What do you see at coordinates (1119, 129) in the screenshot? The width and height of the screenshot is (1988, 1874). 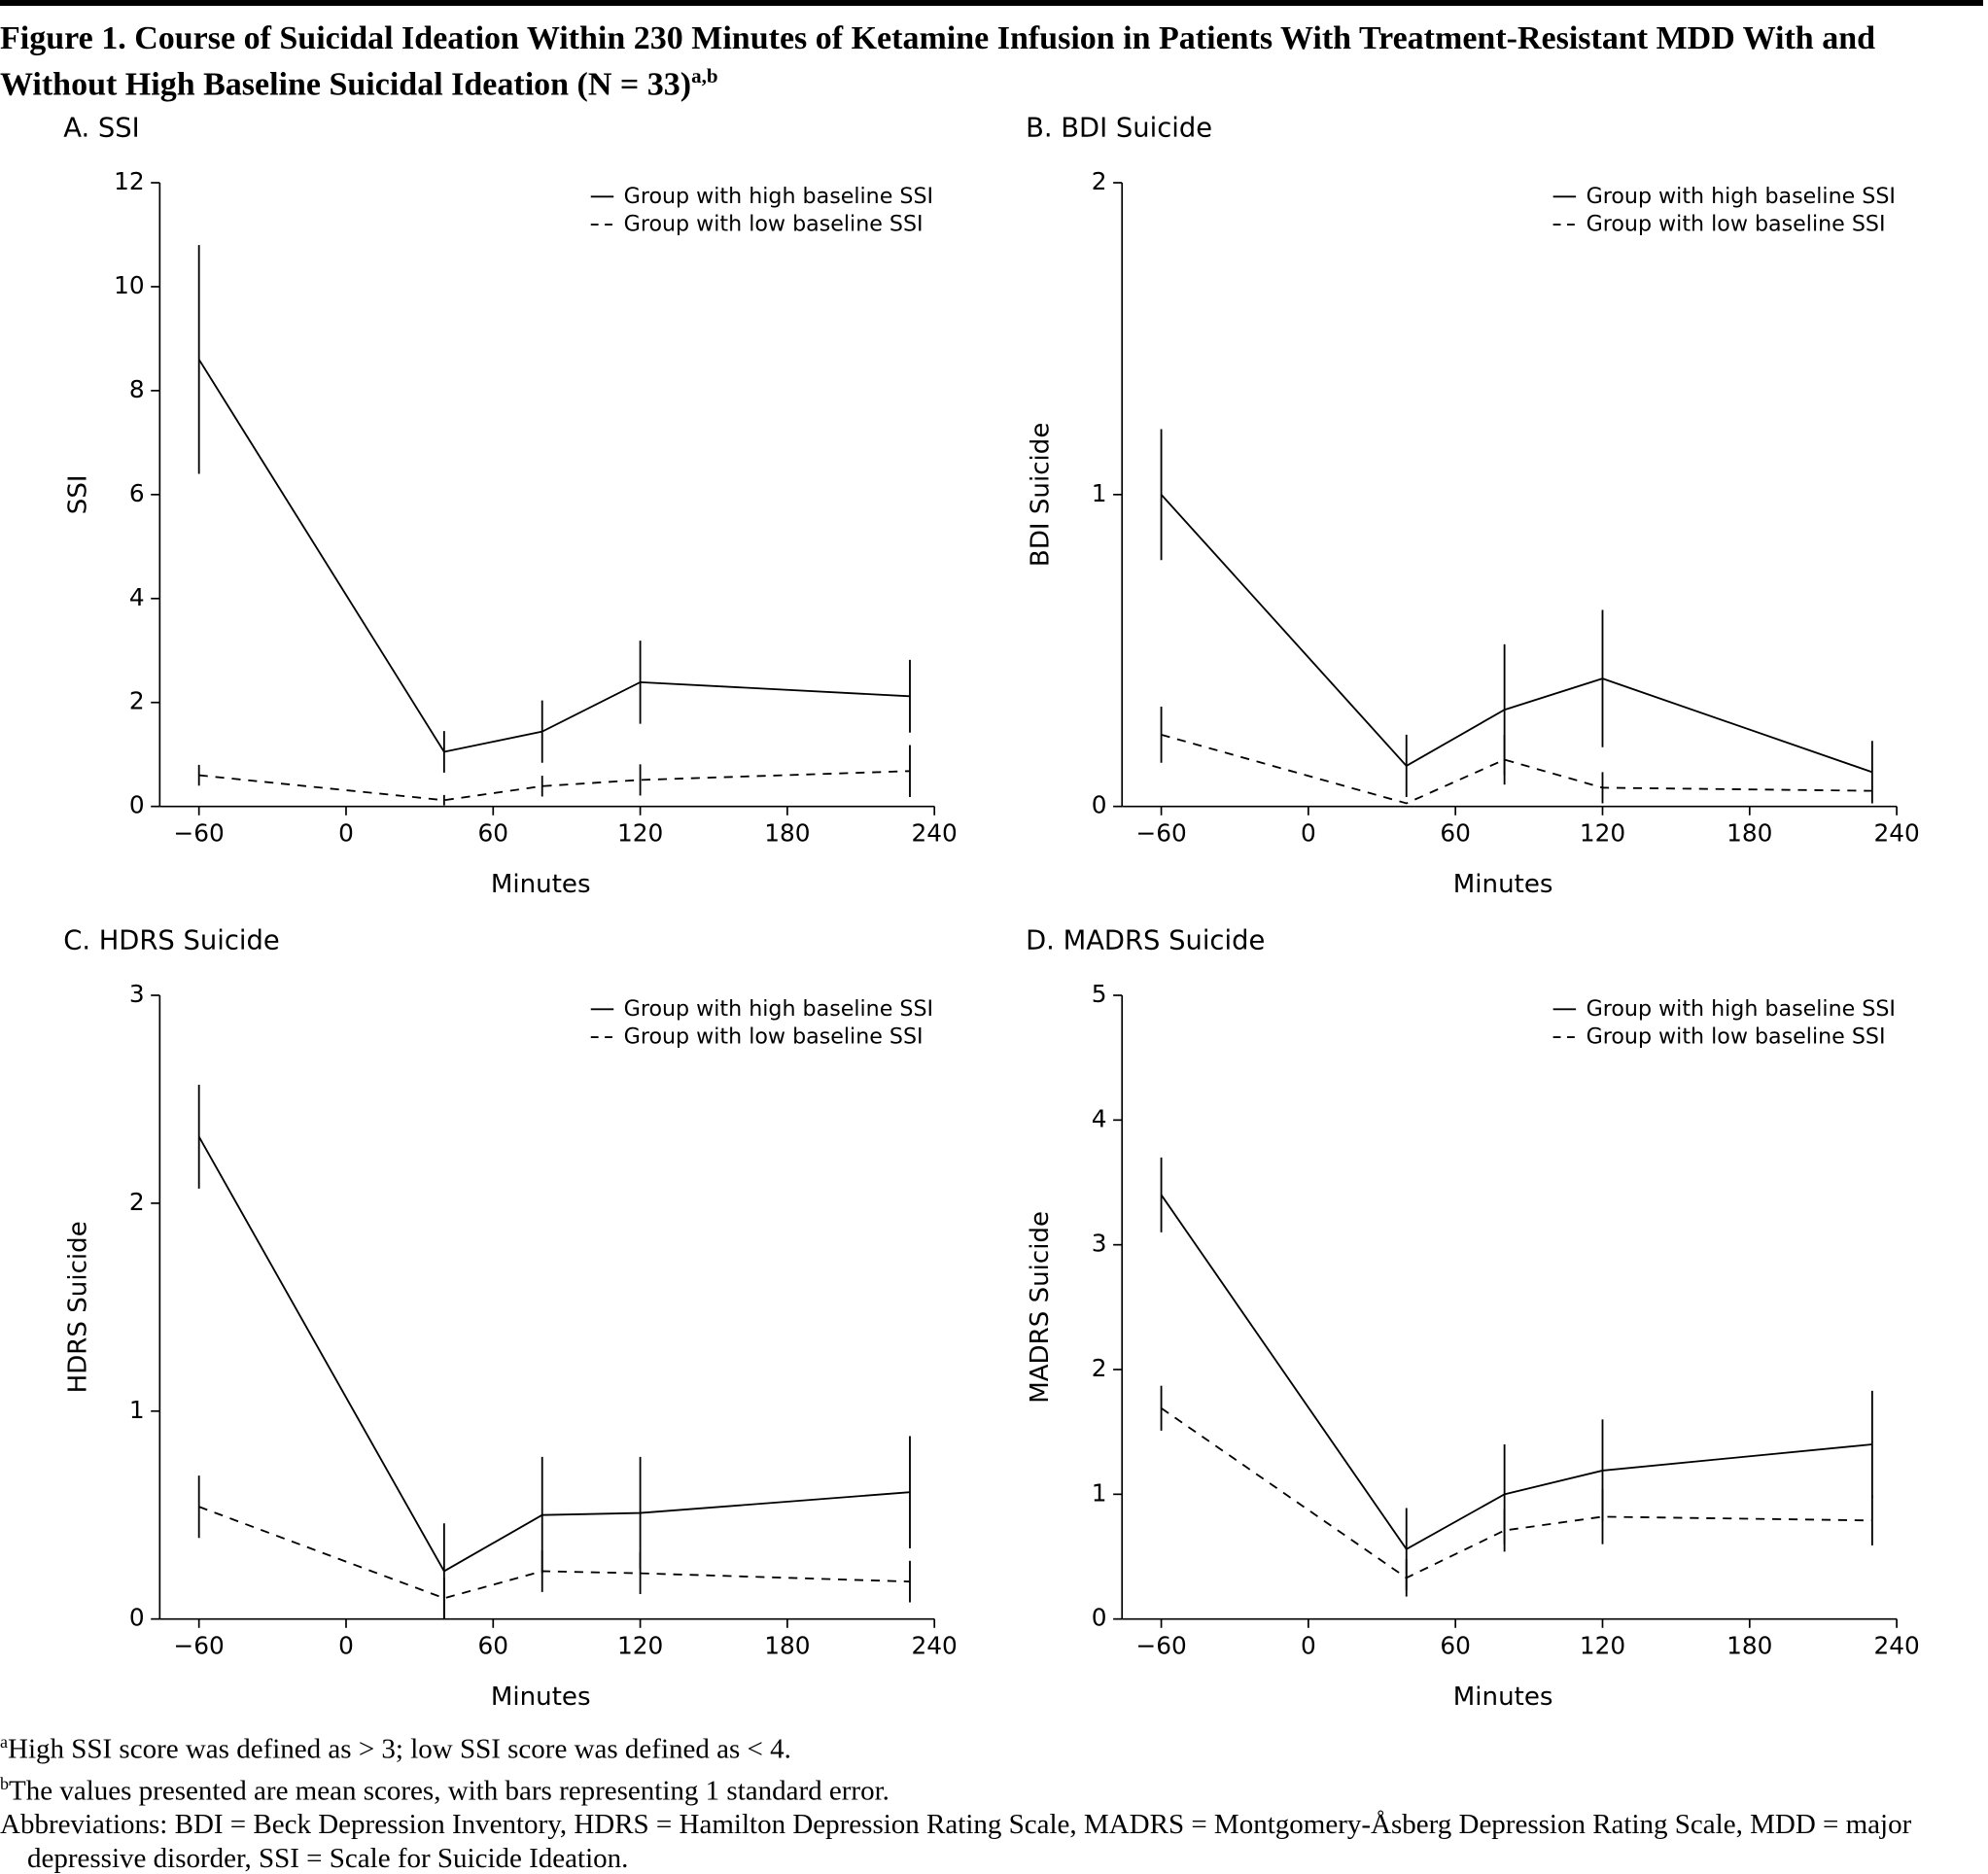 I see `panel-title: B. BDI Suicide` at bounding box center [1119, 129].